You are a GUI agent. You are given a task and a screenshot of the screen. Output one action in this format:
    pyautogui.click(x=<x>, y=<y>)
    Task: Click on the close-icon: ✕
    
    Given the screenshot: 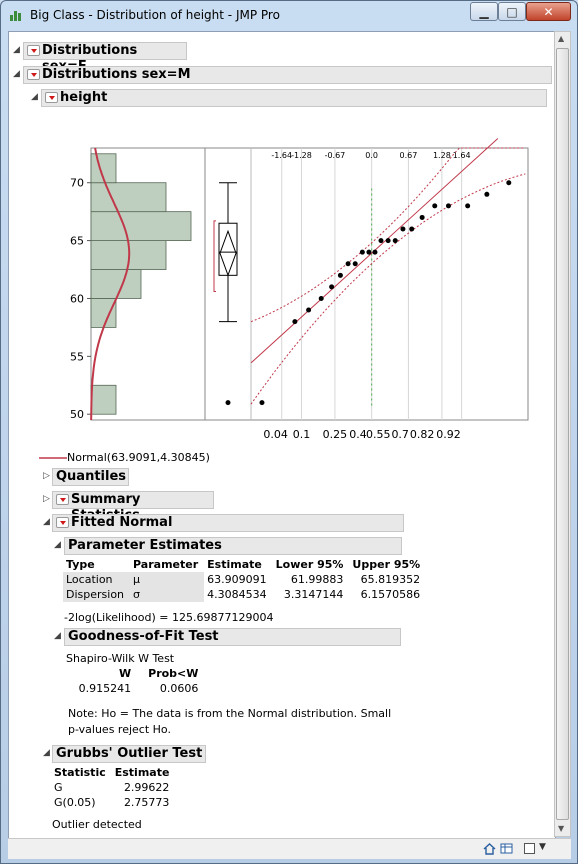 What is the action you would take?
    pyautogui.click(x=548, y=11)
    